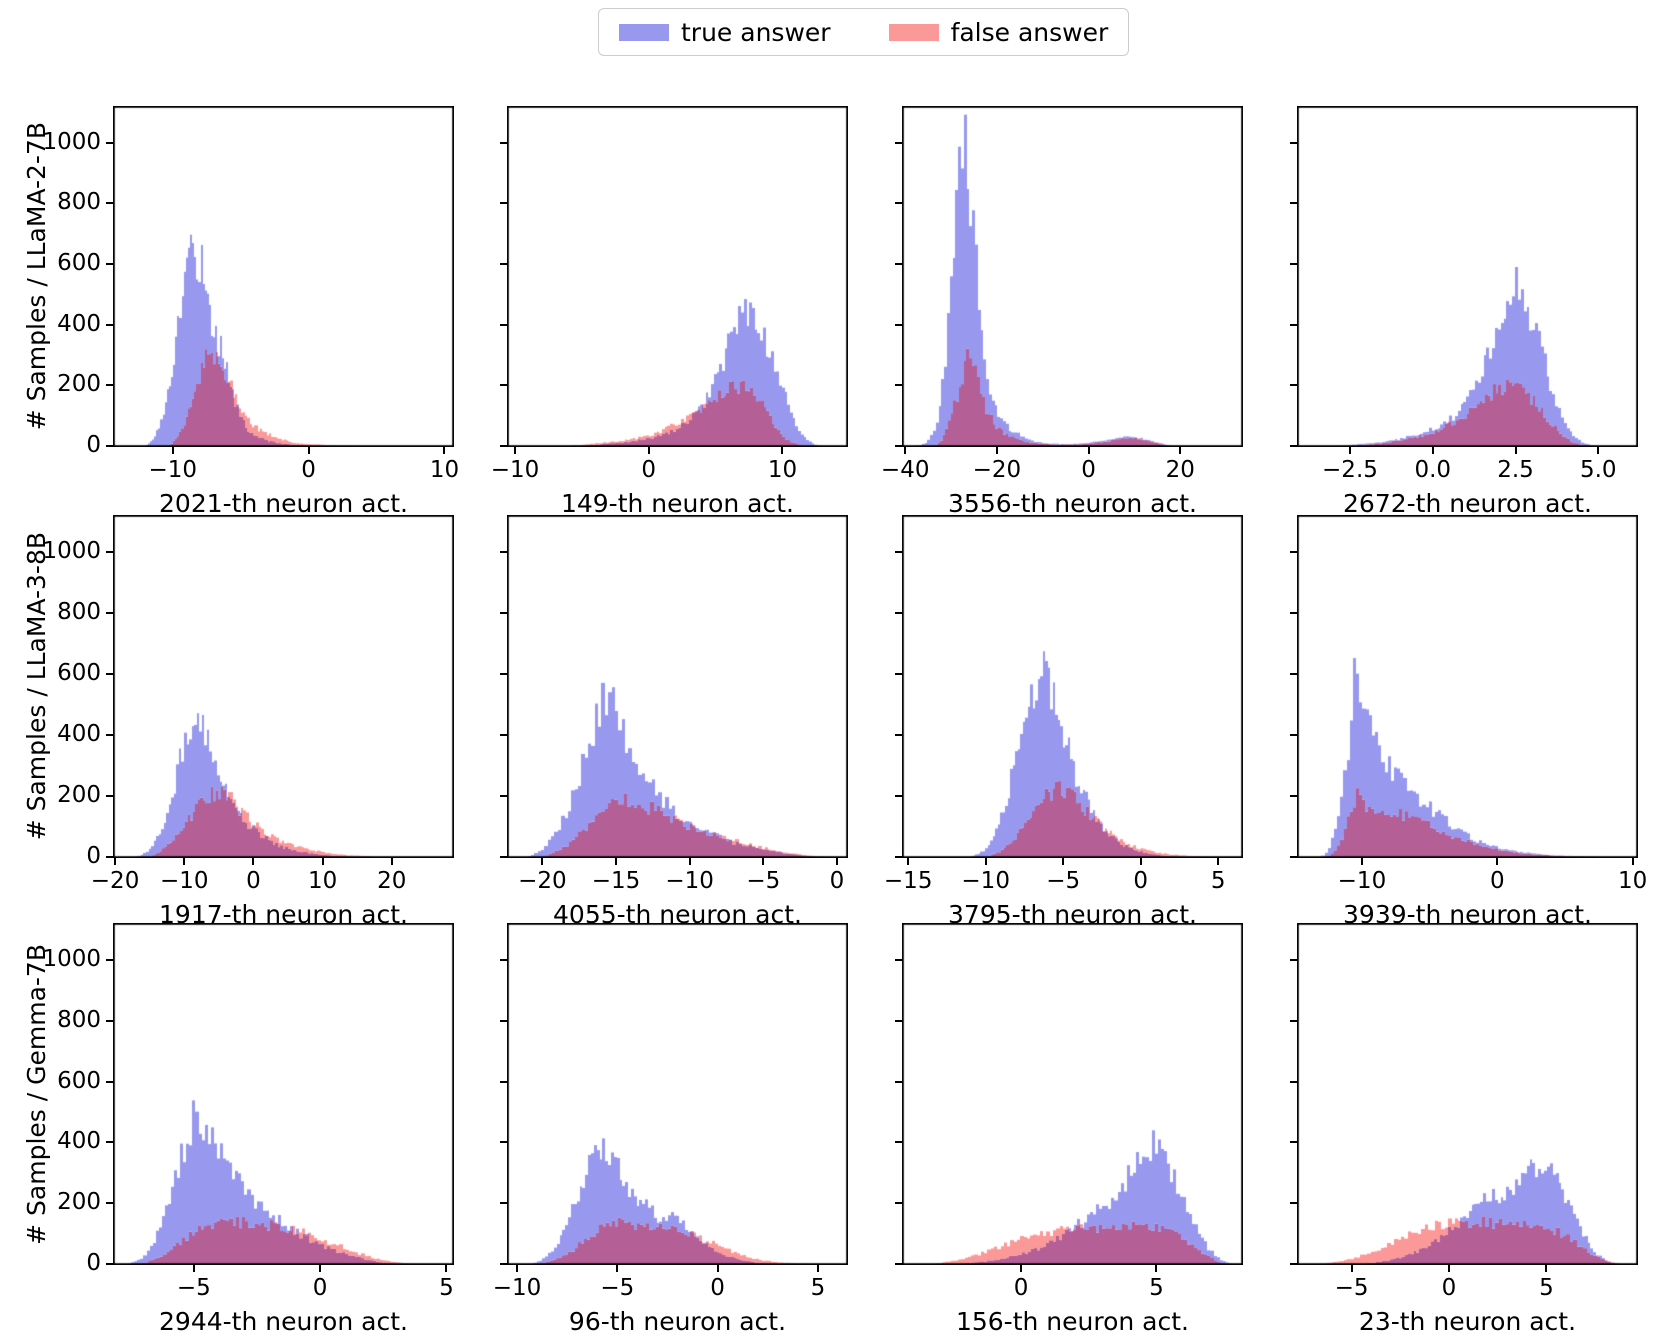  I want to click on true-answer-swatch, so click(644, 32).